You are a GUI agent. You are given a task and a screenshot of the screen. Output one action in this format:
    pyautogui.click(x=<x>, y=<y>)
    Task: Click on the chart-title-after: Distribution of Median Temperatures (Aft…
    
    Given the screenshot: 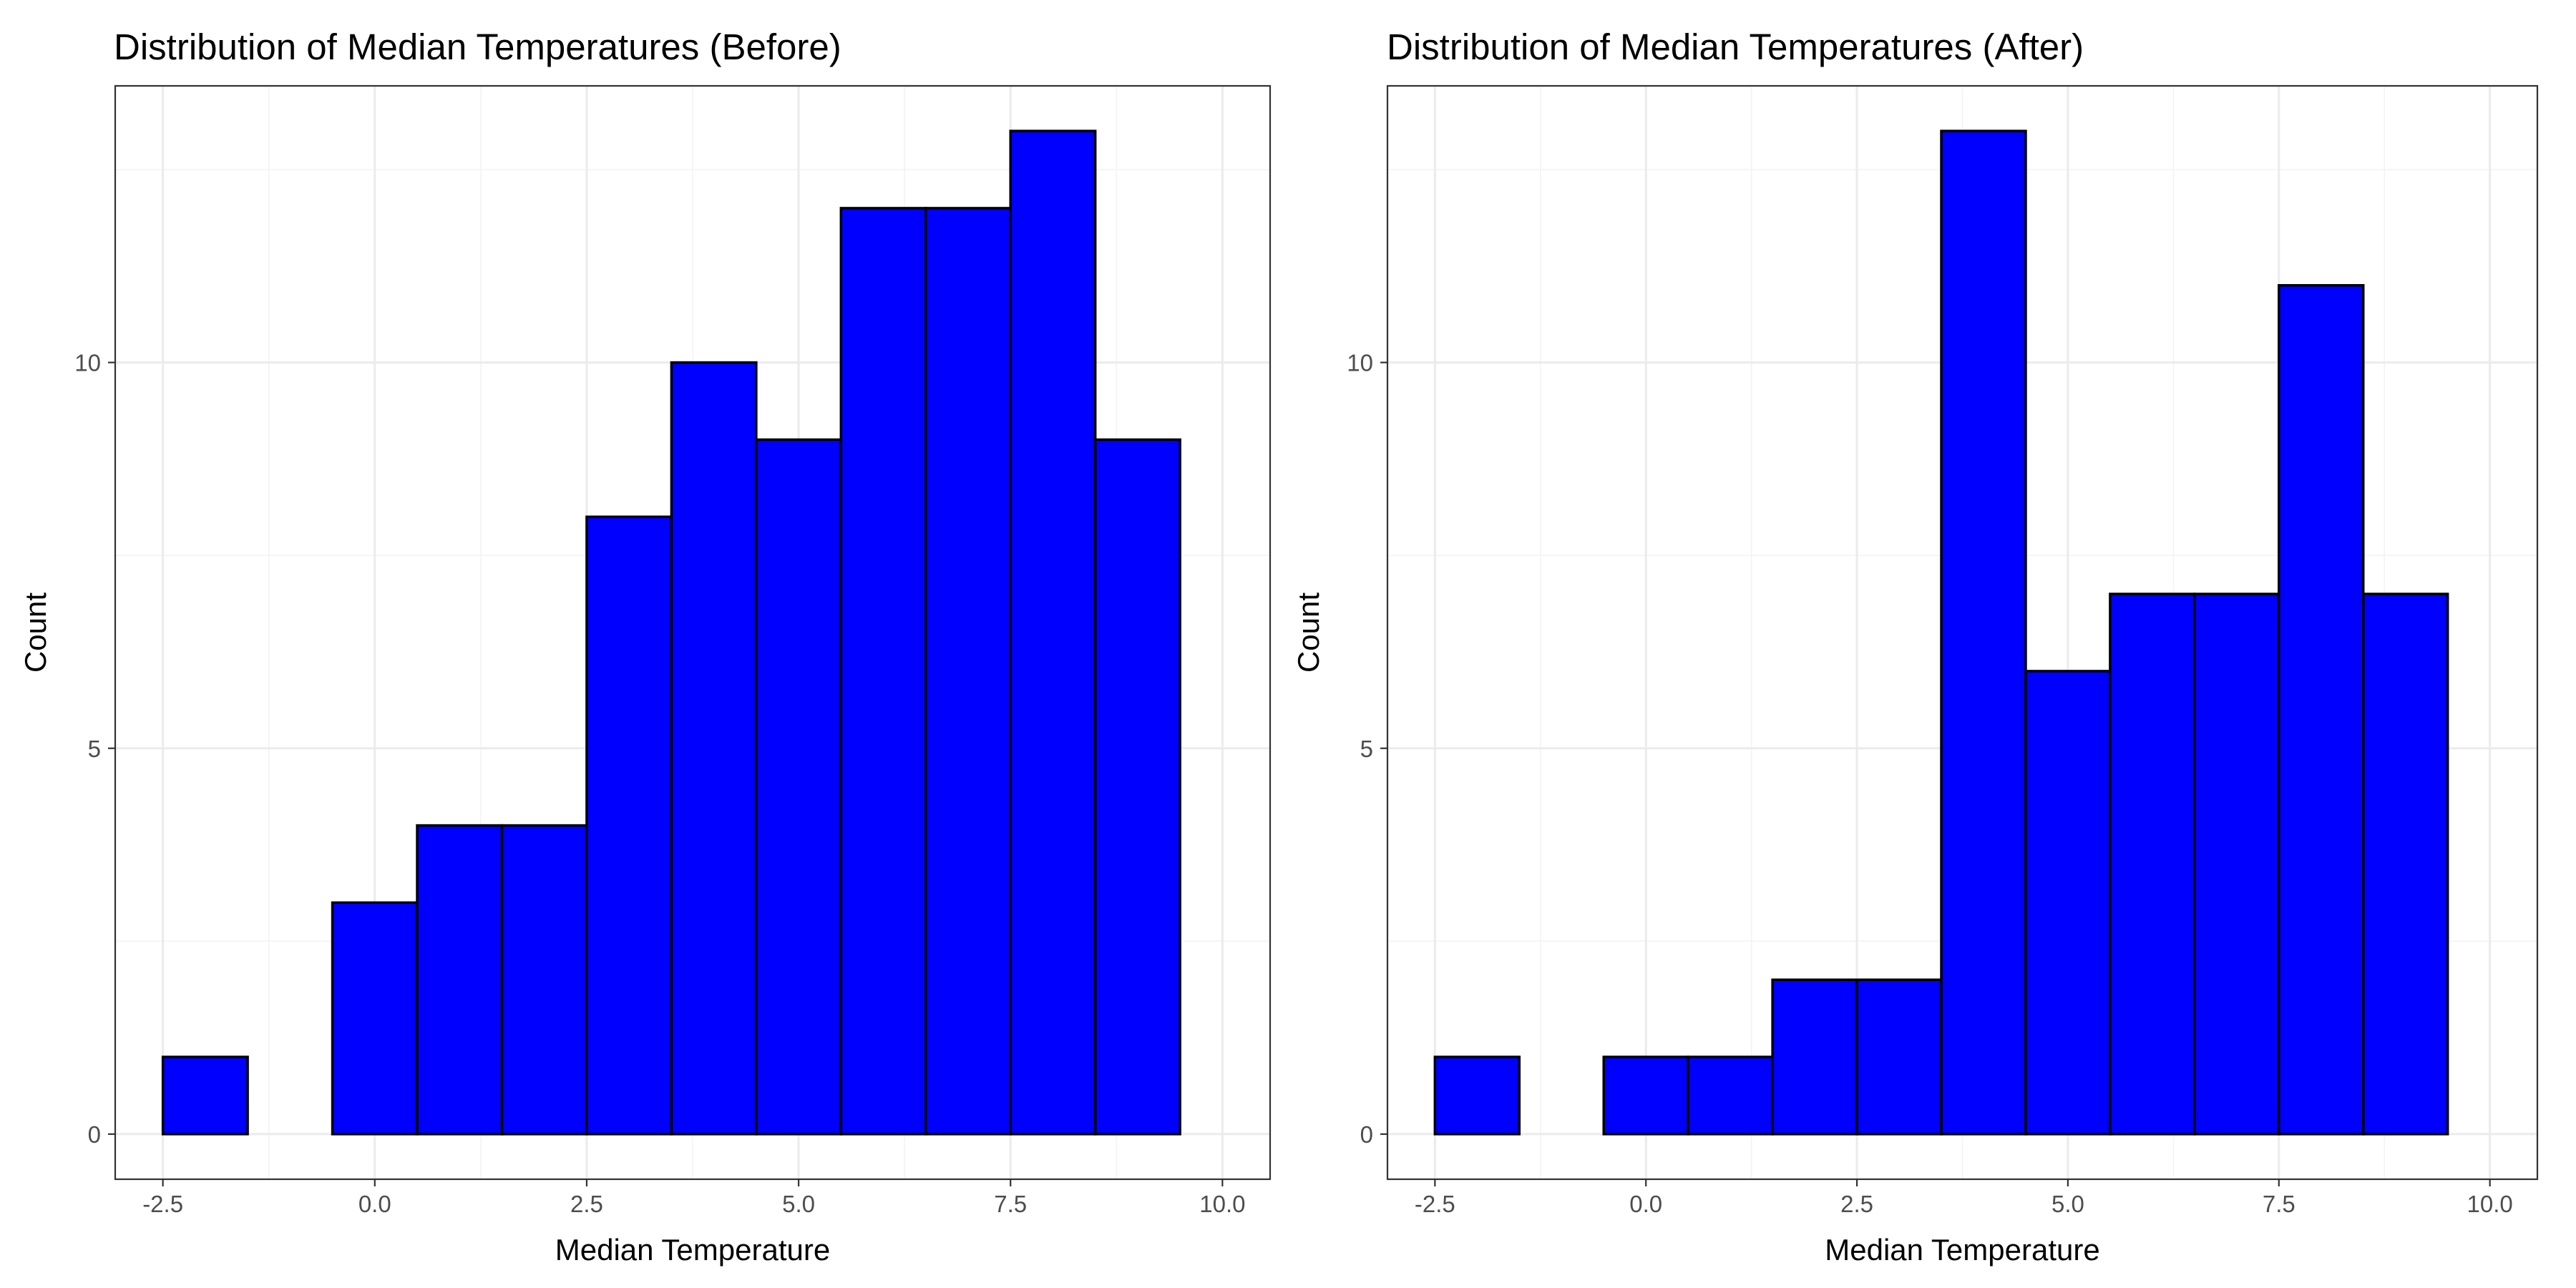 What is the action you would take?
    pyautogui.click(x=1735, y=46)
    